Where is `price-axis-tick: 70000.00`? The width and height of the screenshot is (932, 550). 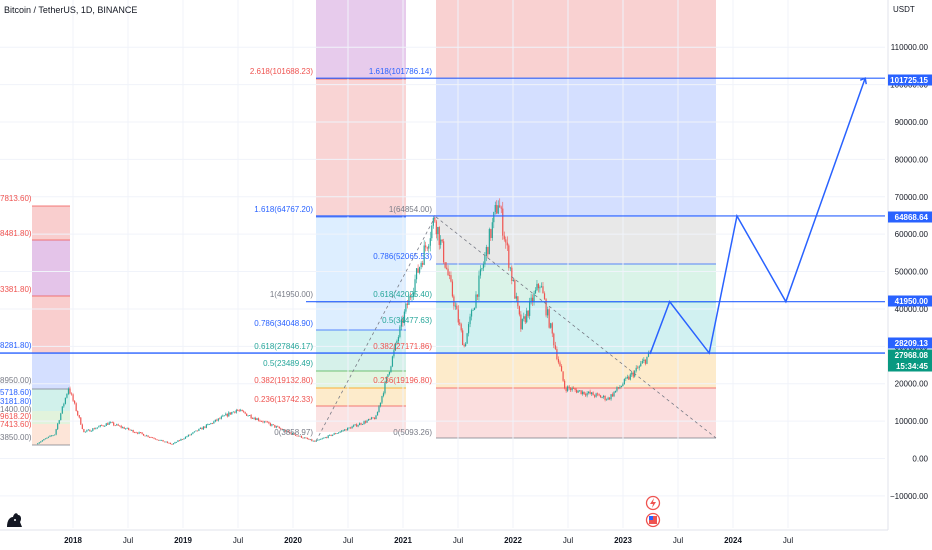 price-axis-tick: 70000.00 is located at coordinates (912, 197).